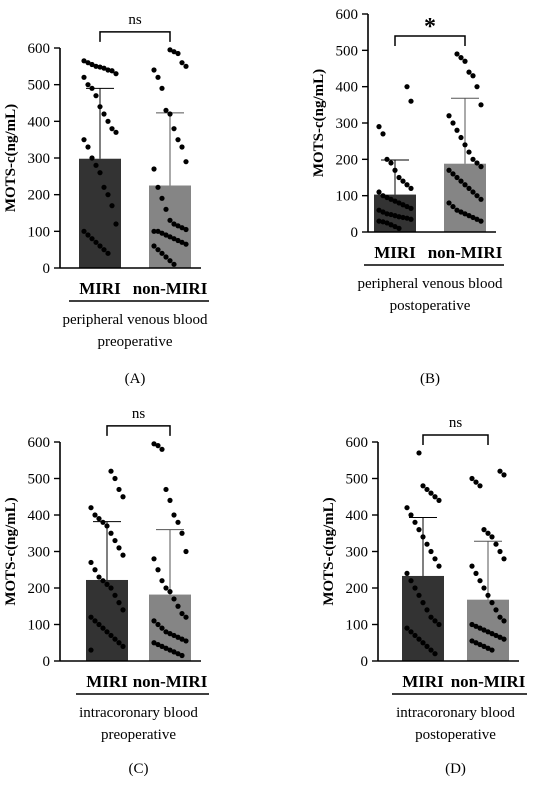 This screenshot has width=550, height=785. I want to click on category-label: MIRI, so click(100, 288).